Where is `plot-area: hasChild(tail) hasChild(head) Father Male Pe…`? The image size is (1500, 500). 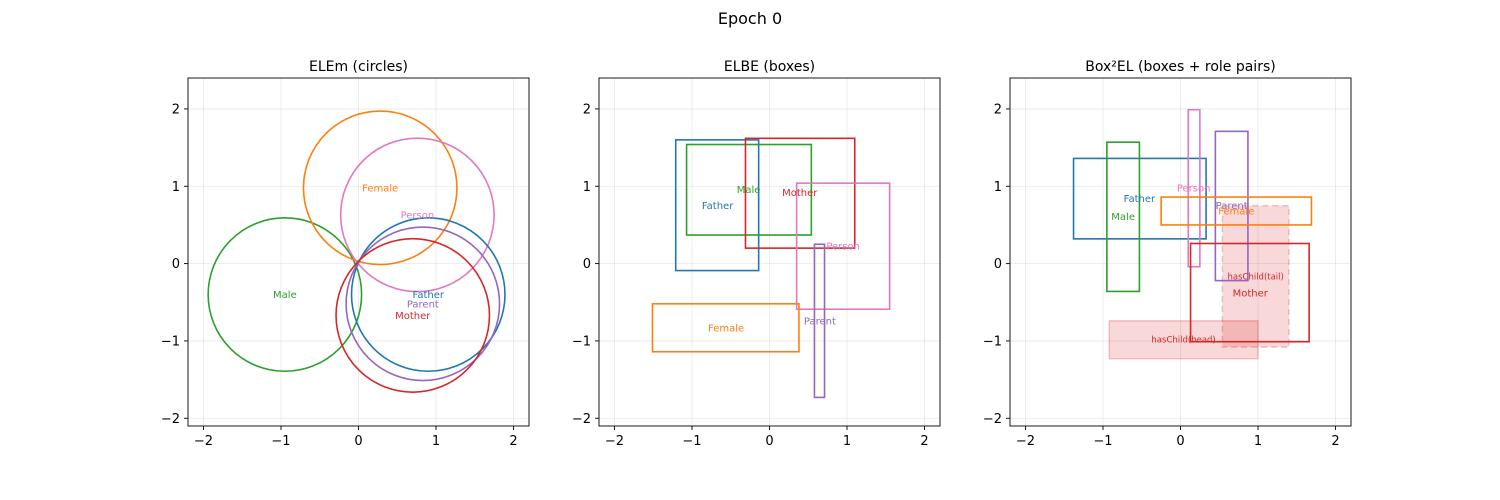 plot-area: hasChild(tail) hasChild(head) Father Male Pe… is located at coordinates (1192, 234).